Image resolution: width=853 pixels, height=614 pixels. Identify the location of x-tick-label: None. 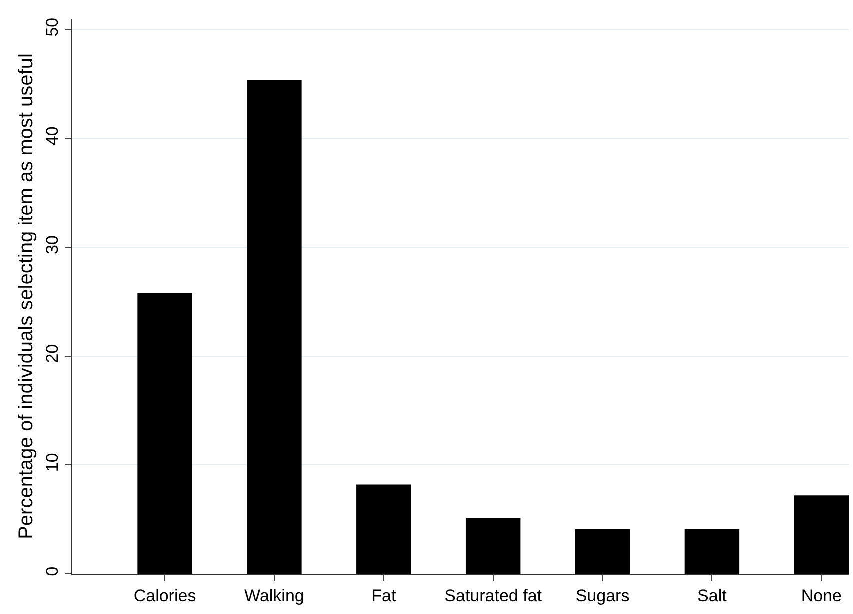
(821, 596).